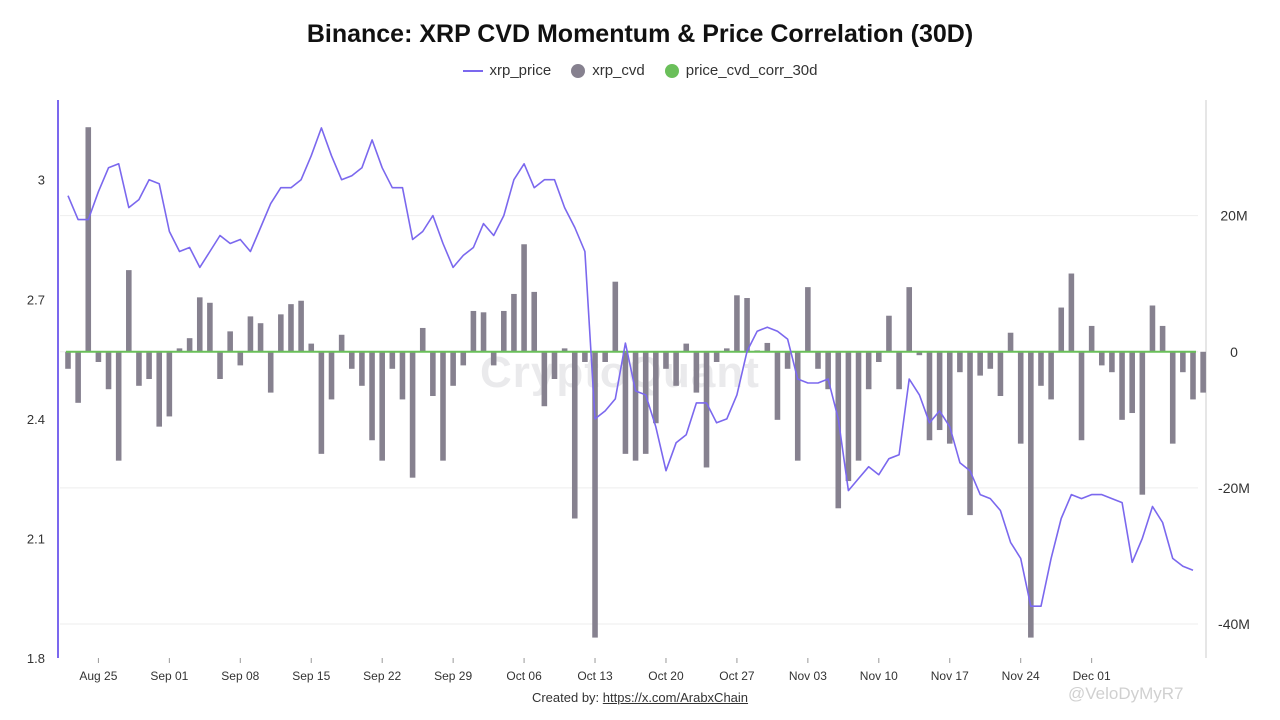  I want to click on x-tick-label: Sep 01, so click(169, 676).